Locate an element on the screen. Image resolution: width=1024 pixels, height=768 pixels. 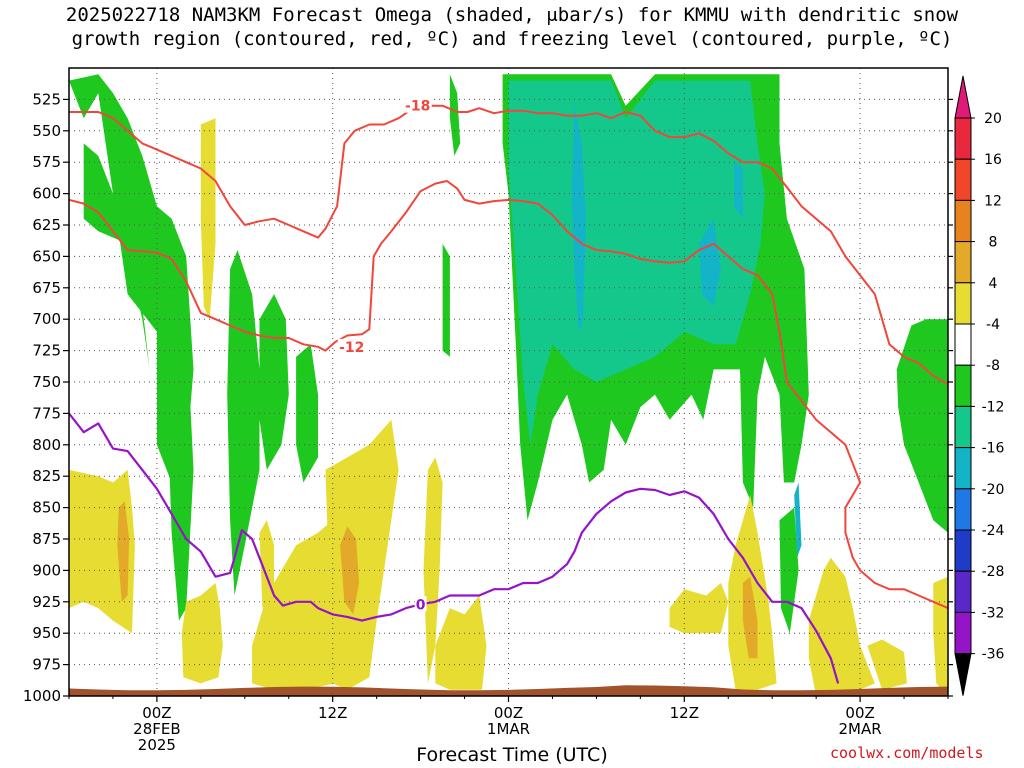
colorbar-label: -8 is located at coordinates (993, 366).